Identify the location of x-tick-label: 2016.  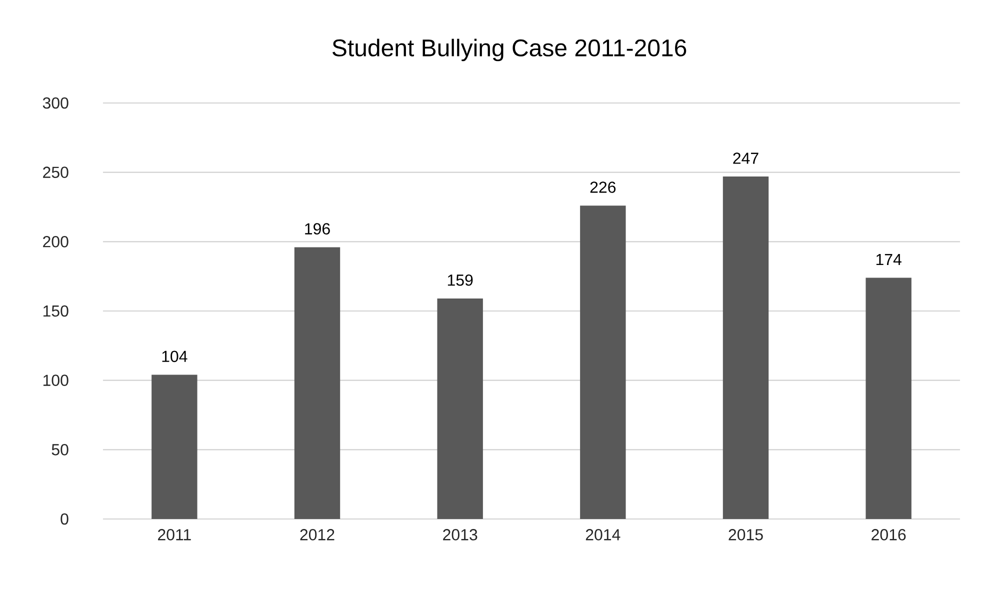
(889, 534).